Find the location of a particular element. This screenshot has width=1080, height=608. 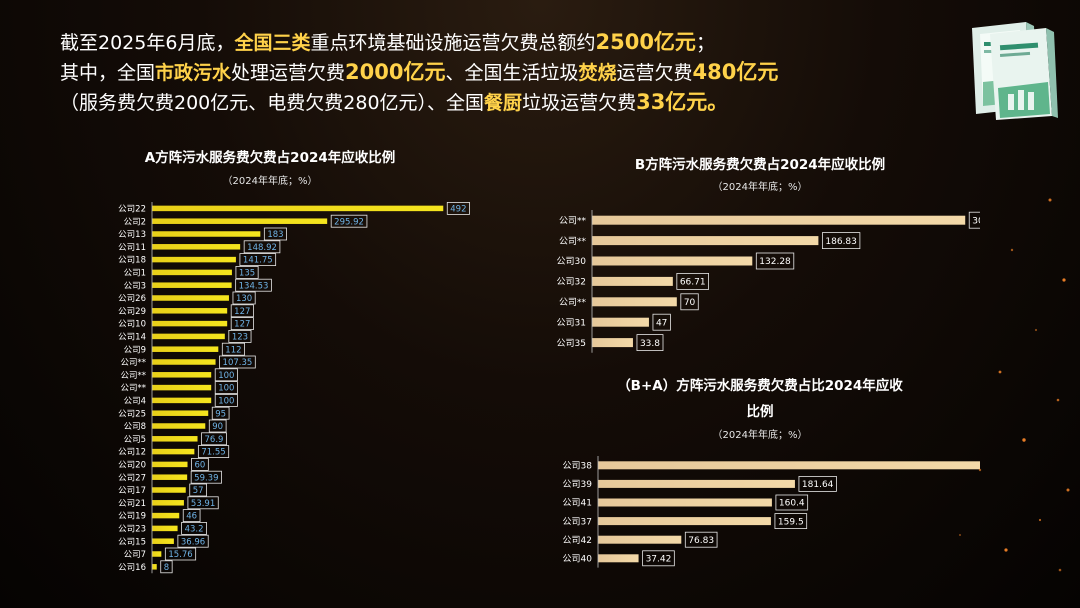

chart-c-value-label: 37.42 is located at coordinates (659, 560).